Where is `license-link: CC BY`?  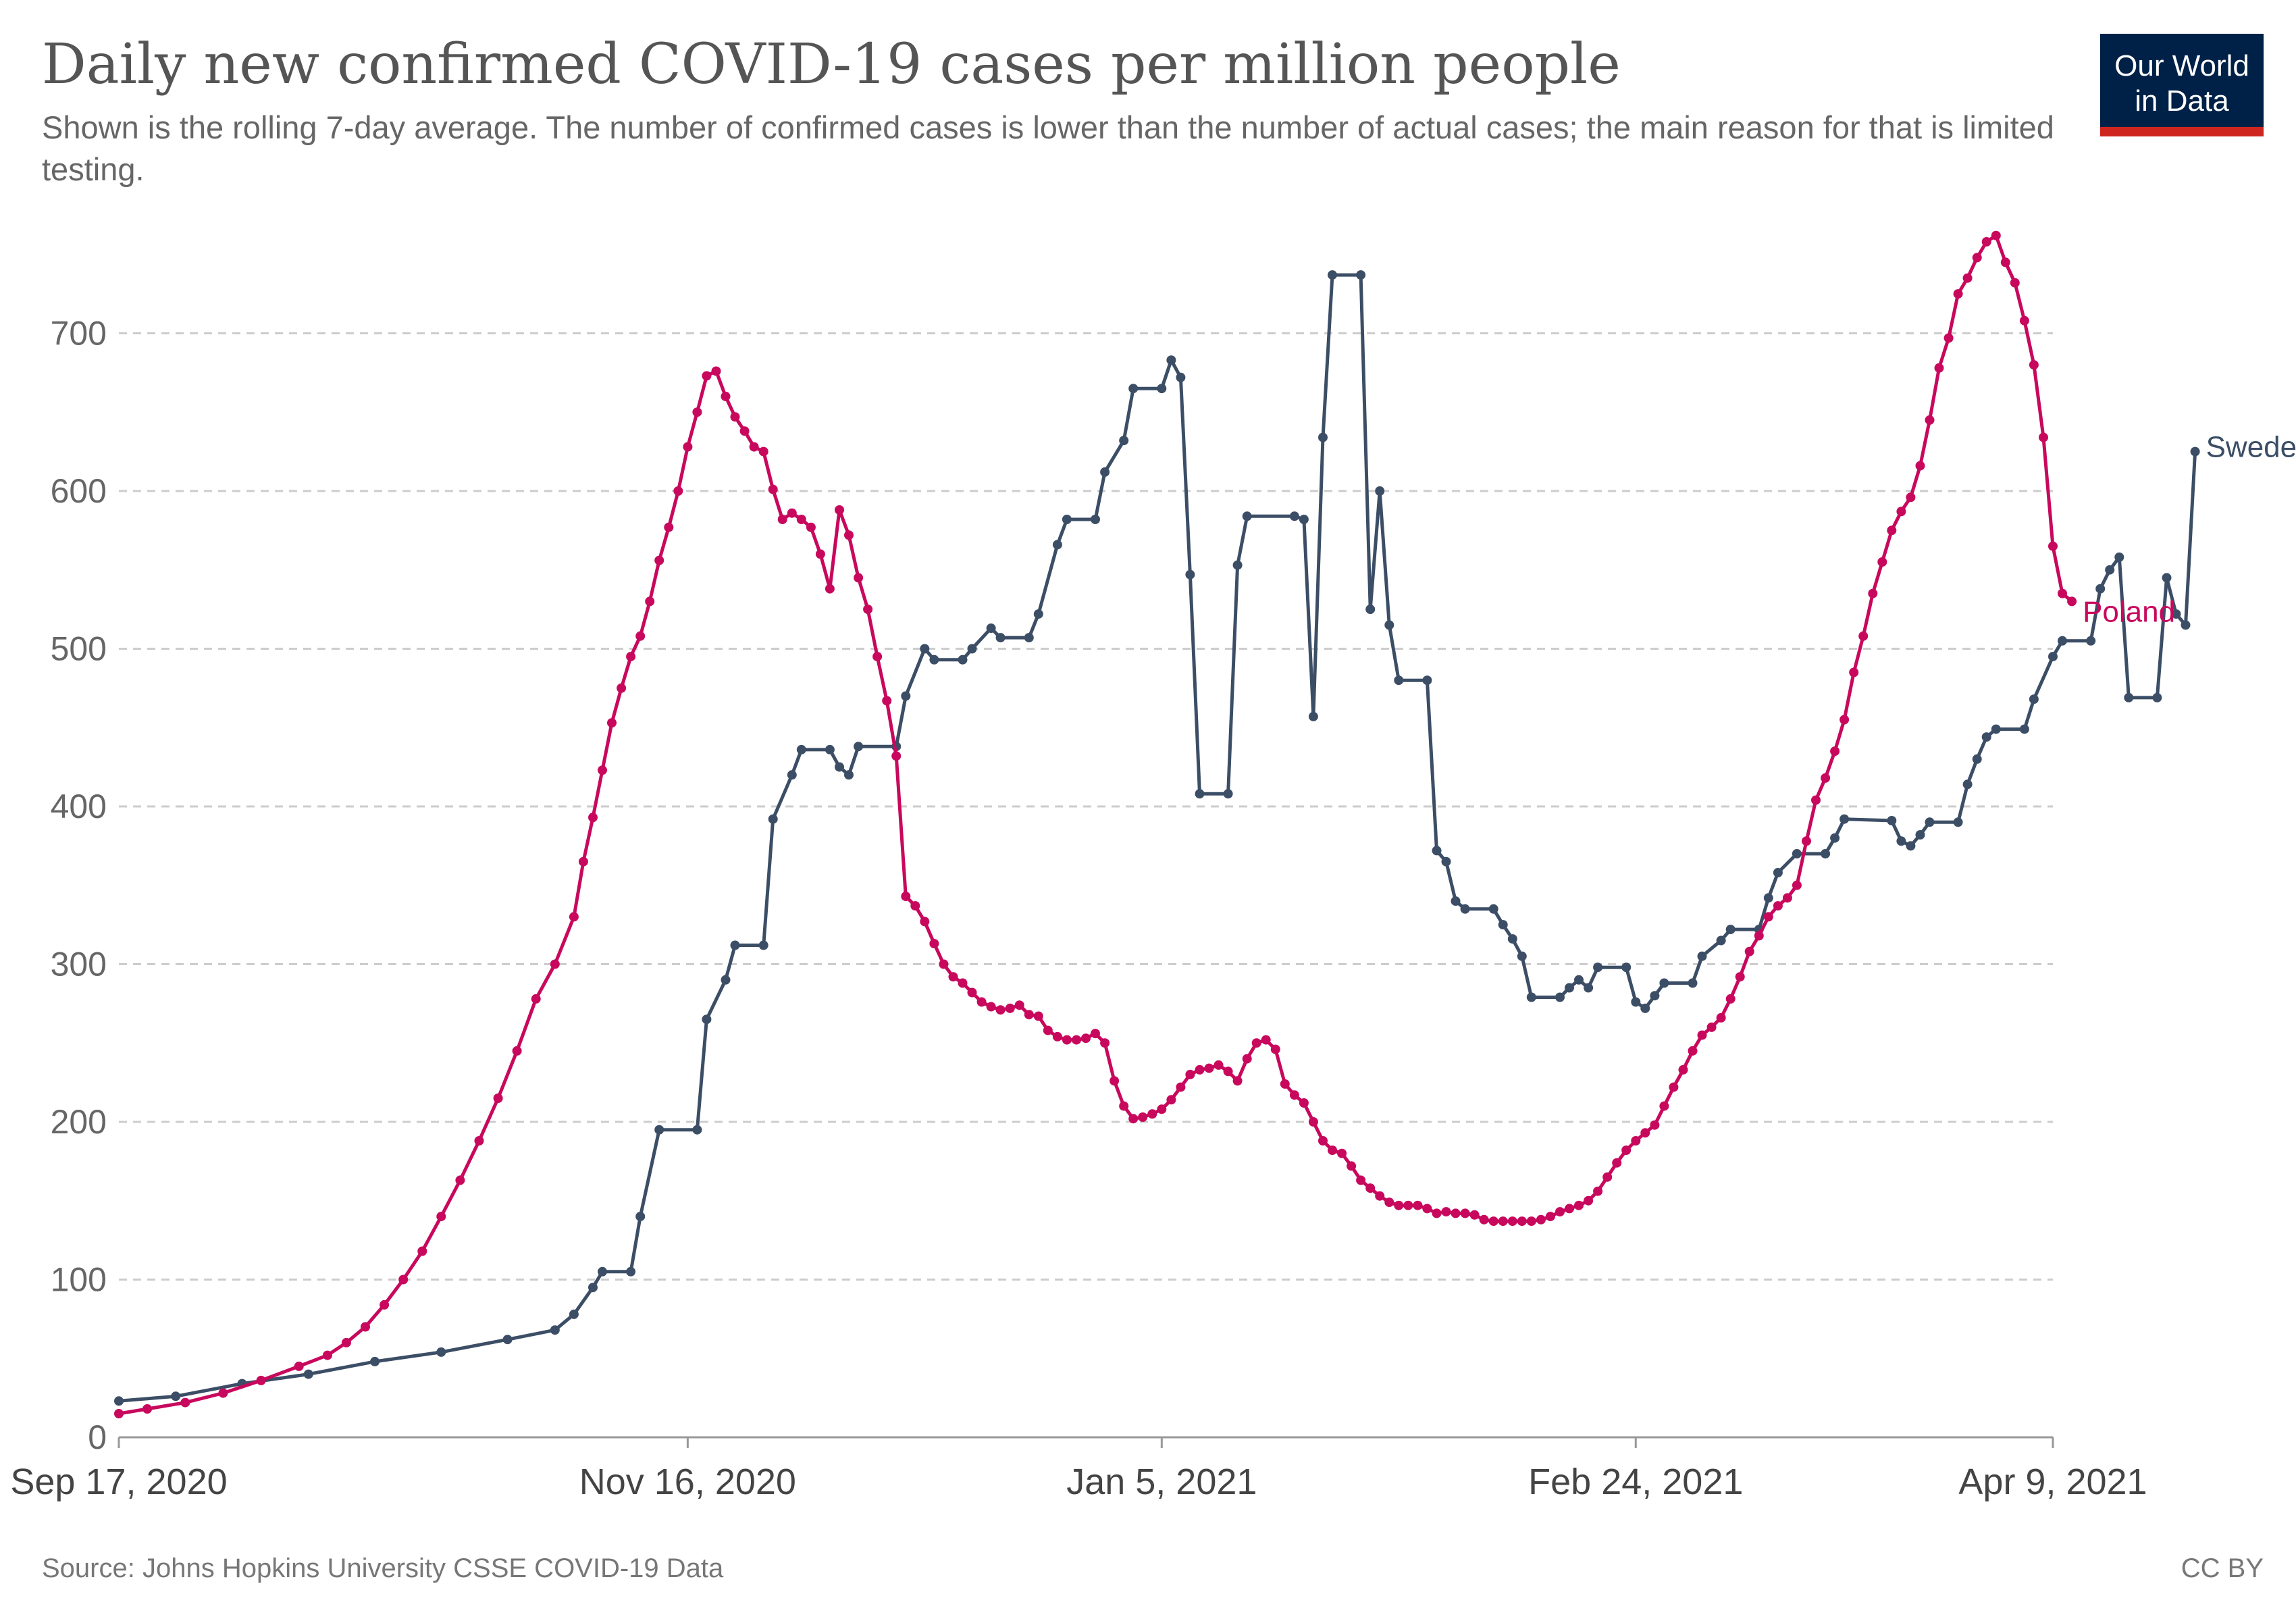 license-link: CC BY is located at coordinates (2222, 1568).